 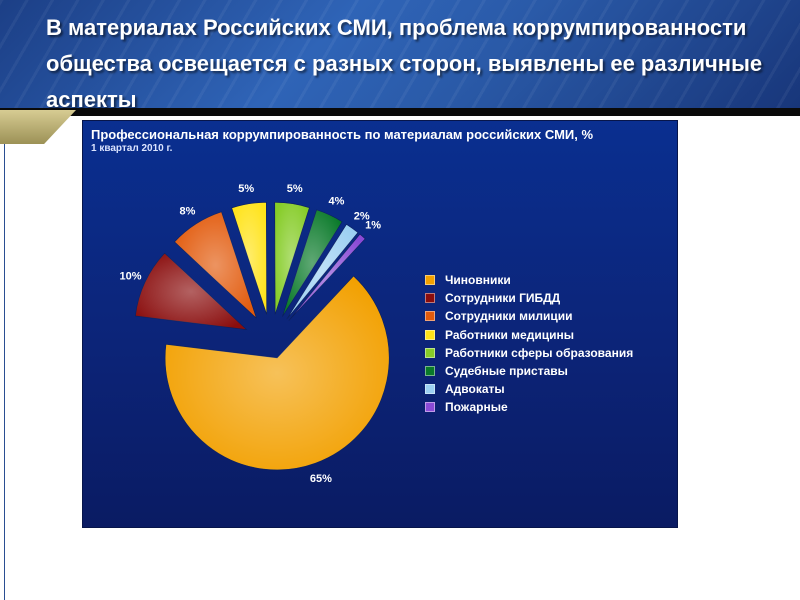 What do you see at coordinates (503, 298) in the screenshot?
I see `legend-label: Сотрудники ГИБДД` at bounding box center [503, 298].